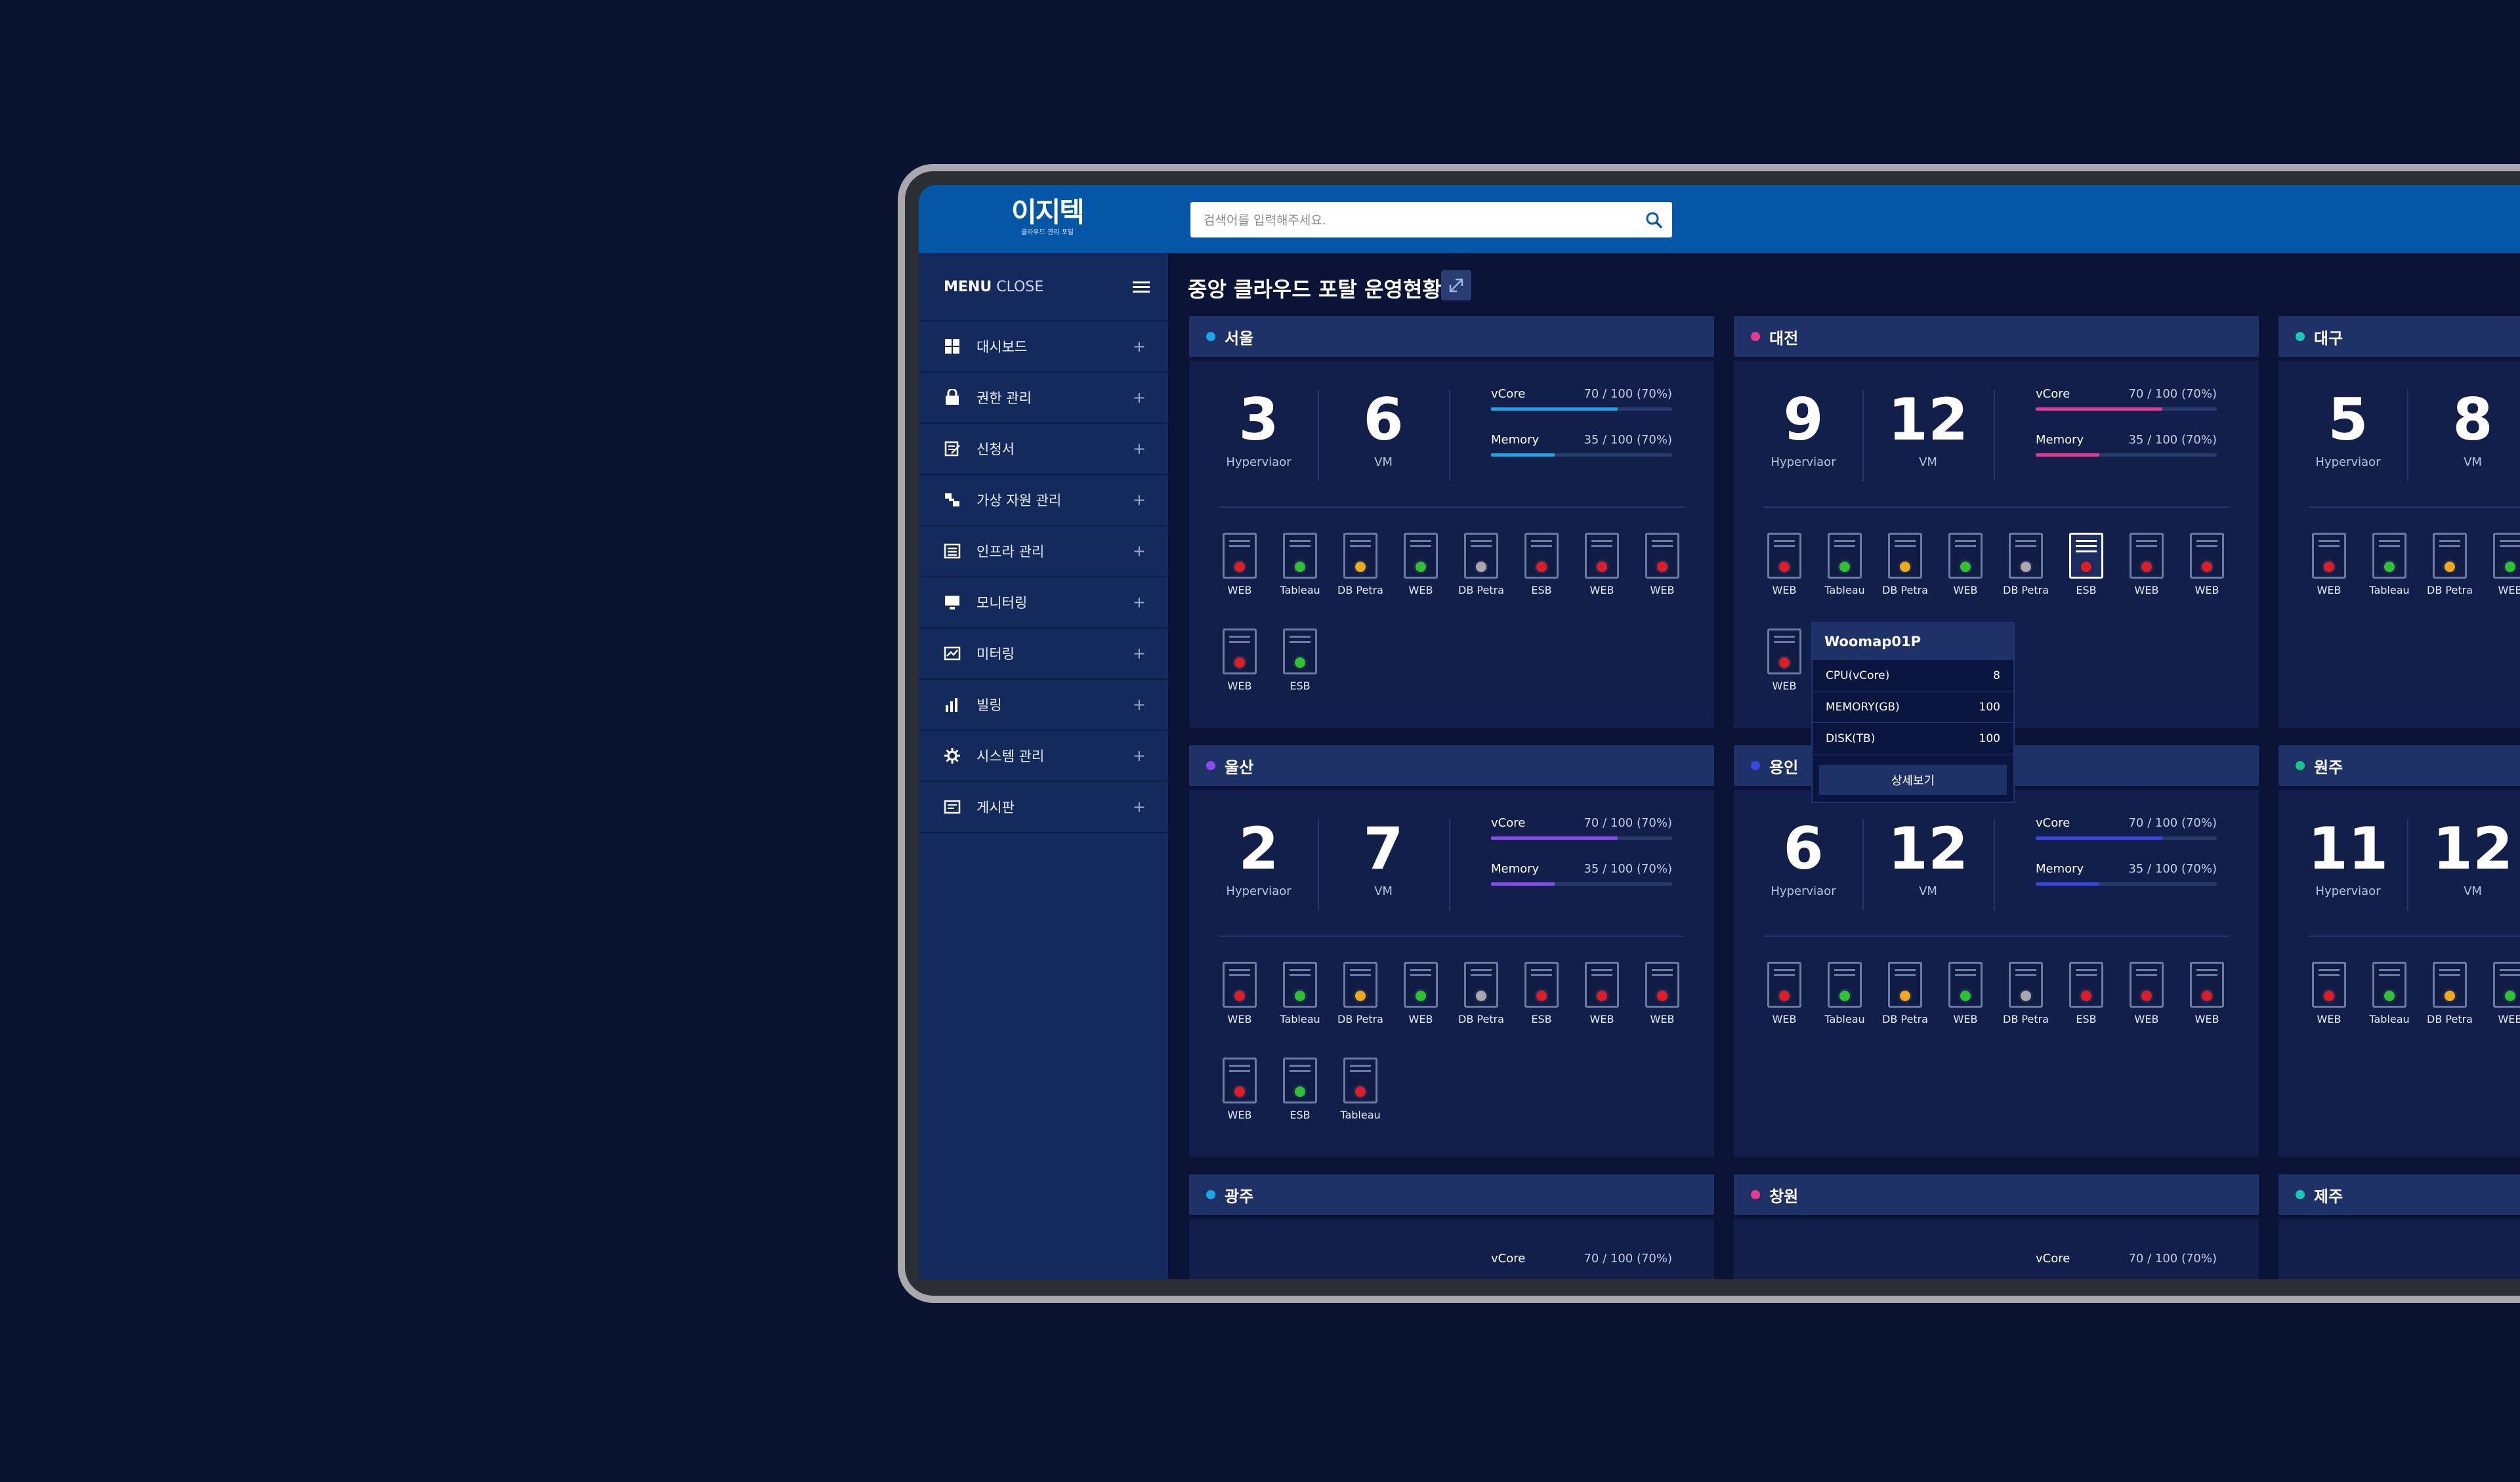 The width and height of the screenshot is (2520, 1482). I want to click on sidebar-item-4: 인프라 관리 +, so click(1043, 551).